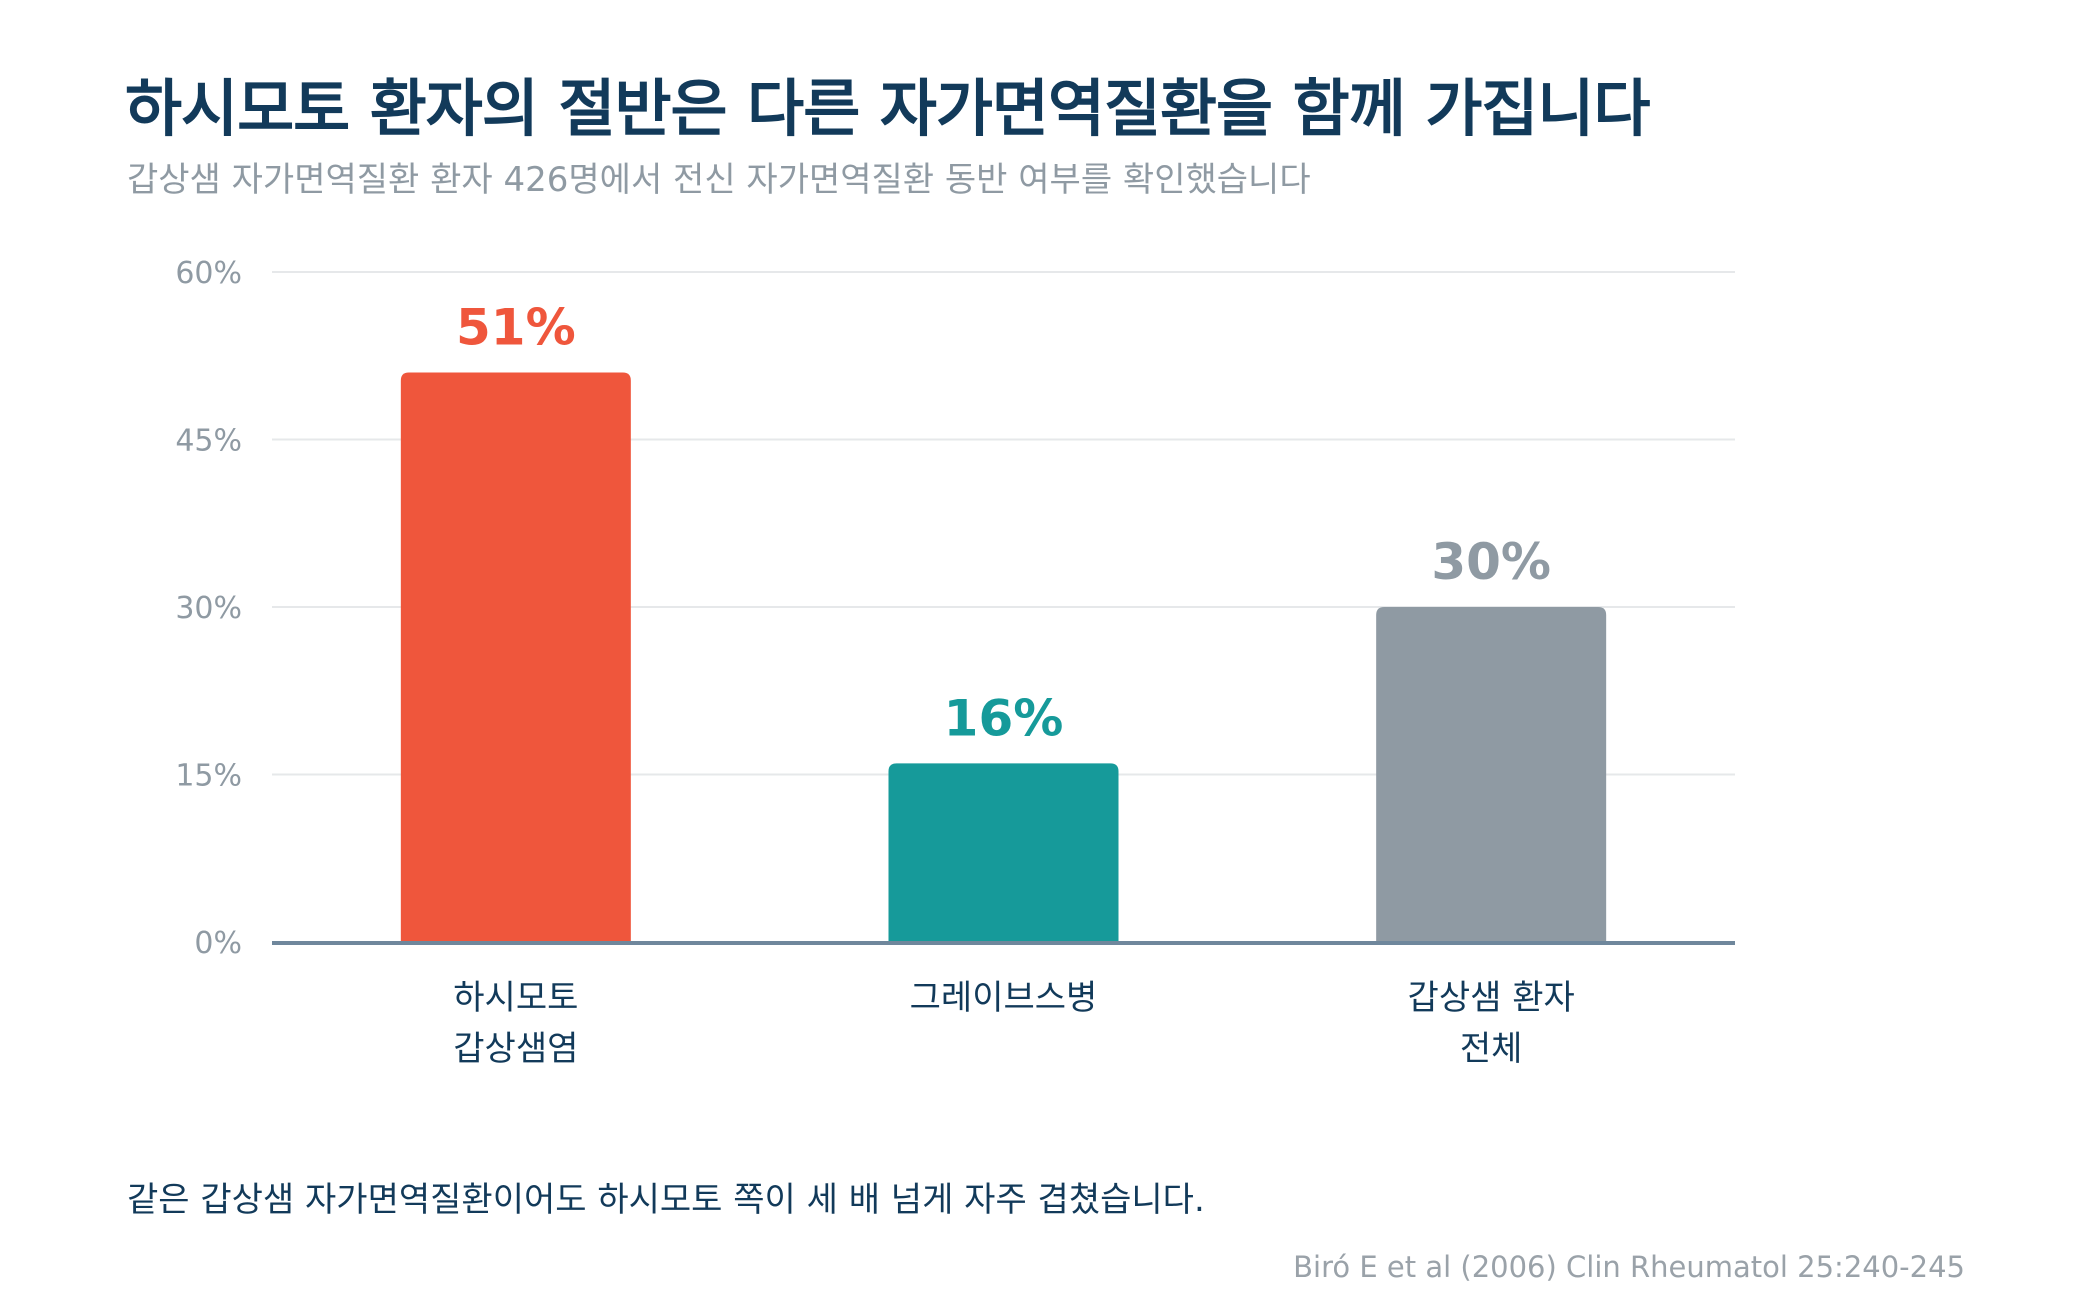 The width and height of the screenshot is (2083, 1313). Describe the element at coordinates (1004, 718) in the screenshot. I see `value-label: 16%` at that location.